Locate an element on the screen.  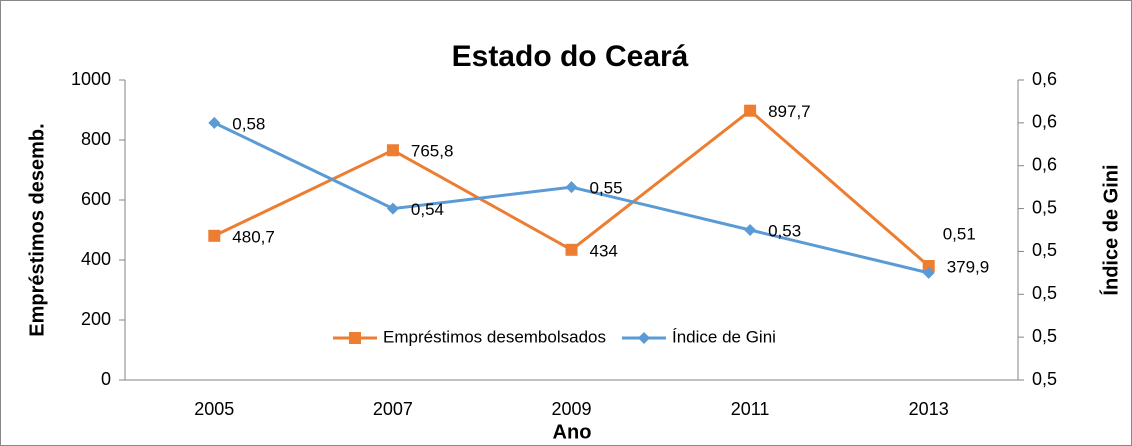
data-label: 434 is located at coordinates (604, 250).